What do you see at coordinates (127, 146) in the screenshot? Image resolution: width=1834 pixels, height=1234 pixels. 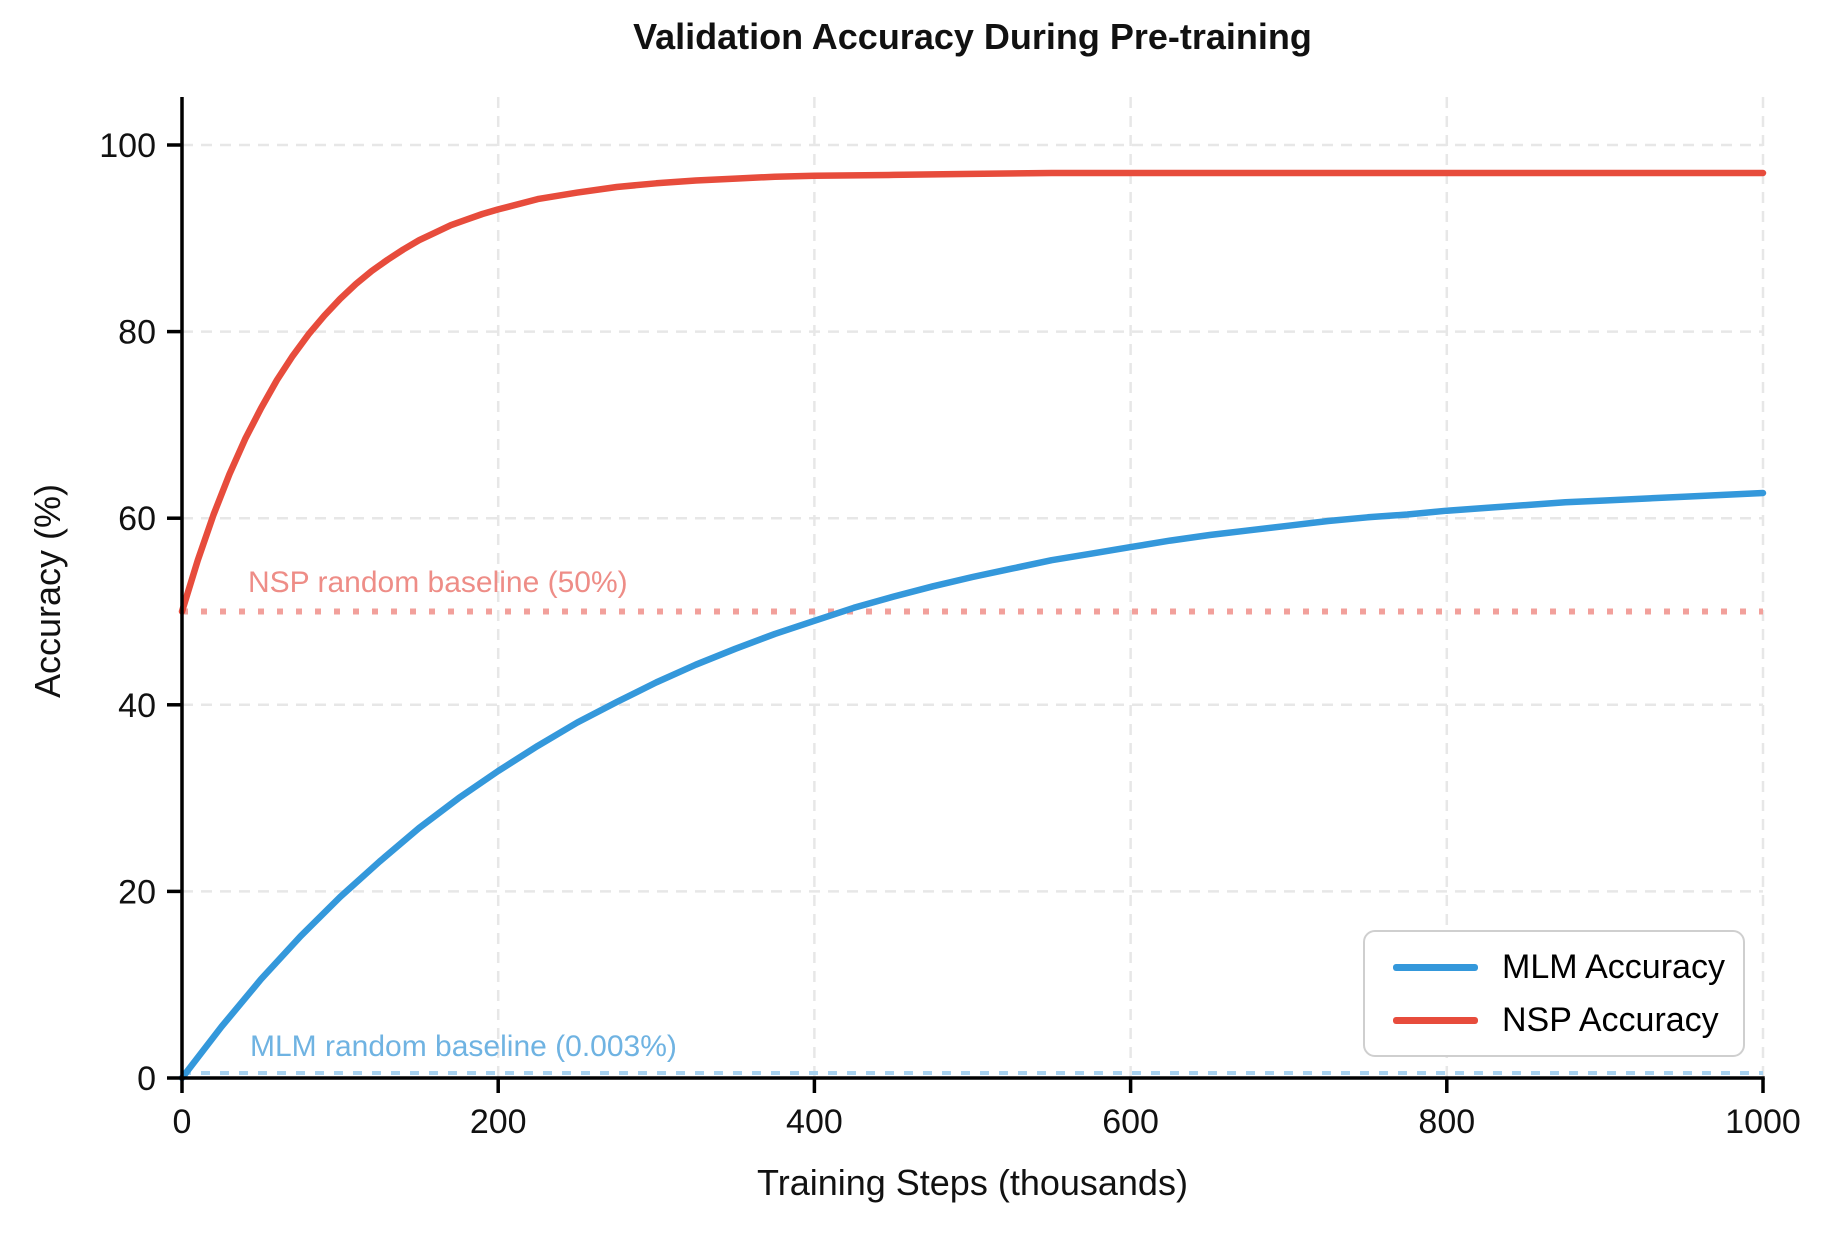 I see `y-tick-label-100: 100` at bounding box center [127, 146].